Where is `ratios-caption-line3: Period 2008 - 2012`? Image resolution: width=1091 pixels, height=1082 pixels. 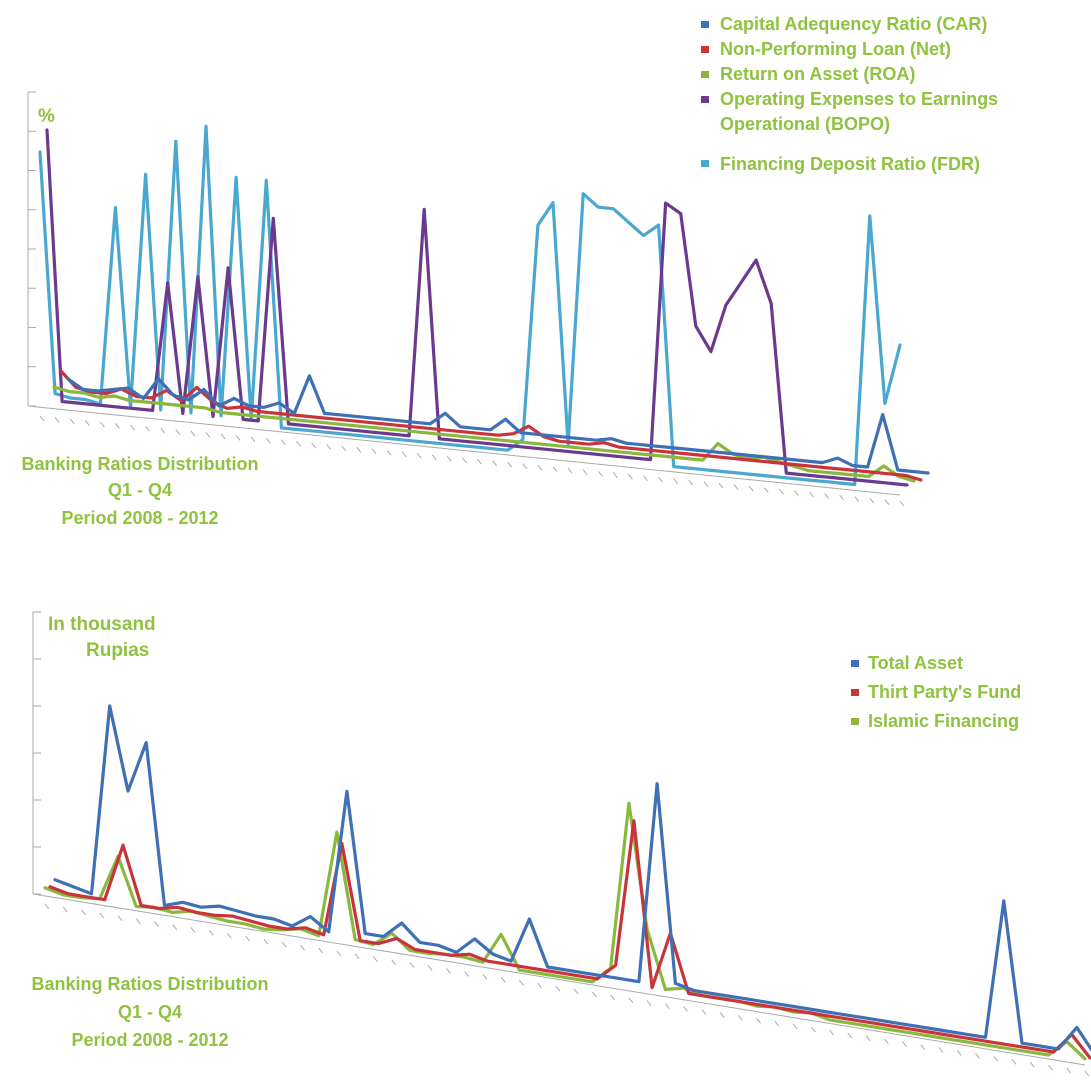 ratios-caption-line3: Period 2008 - 2012 is located at coordinates (139, 518).